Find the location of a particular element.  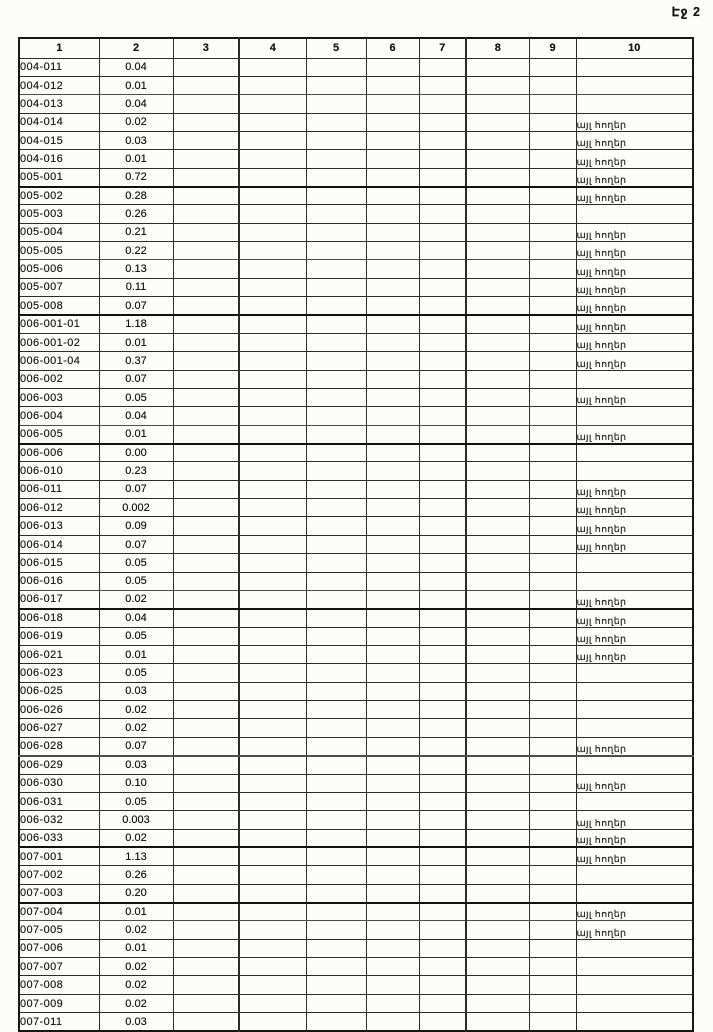

table-row: 006-001-02 0.01 այլ հողեր is located at coordinates (356, 342).